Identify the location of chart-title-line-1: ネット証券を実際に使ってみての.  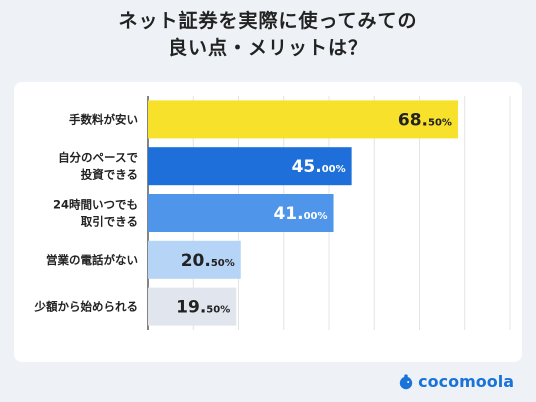
(268, 21).